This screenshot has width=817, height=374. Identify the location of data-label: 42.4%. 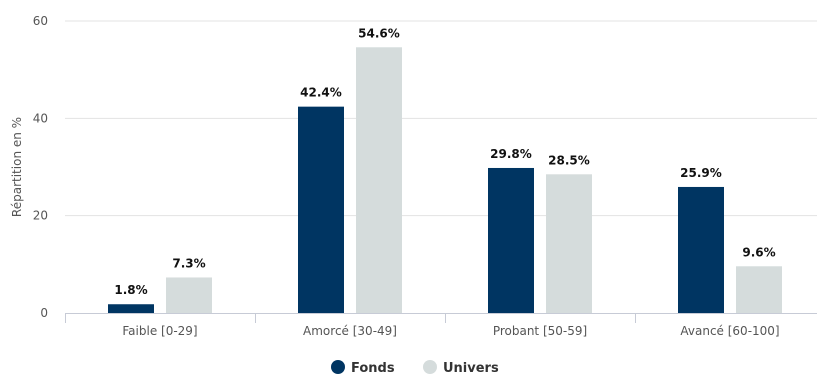
(321, 93).